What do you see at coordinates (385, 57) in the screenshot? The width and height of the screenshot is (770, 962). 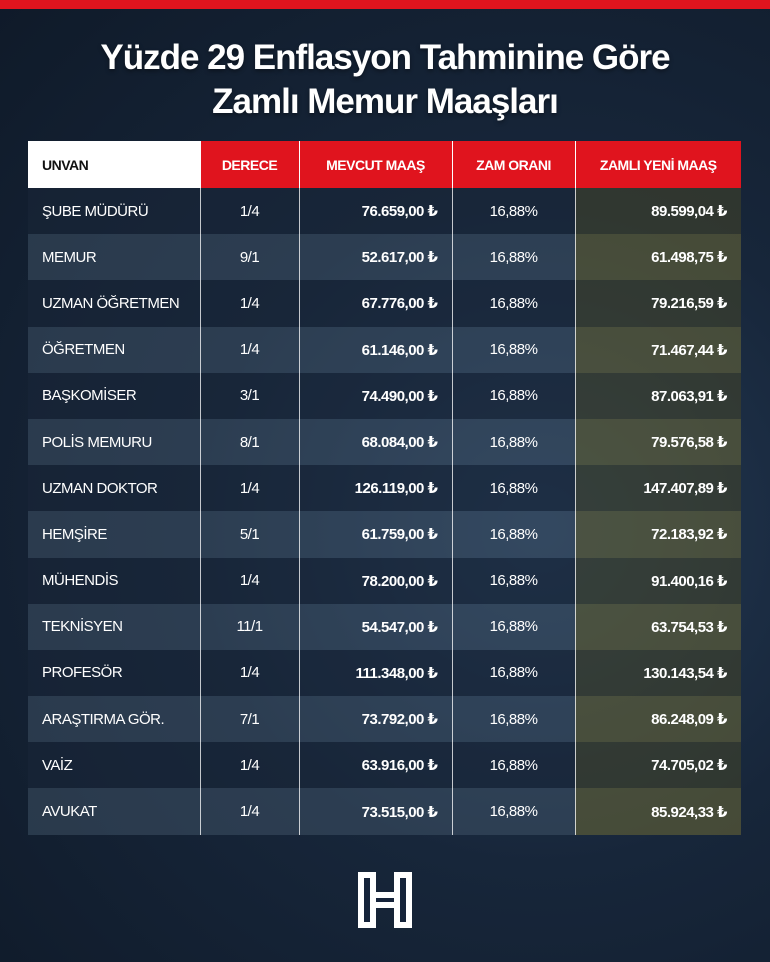 I see `title-line: Yüzde 29 Enflasyon Tahminine Göre` at bounding box center [385, 57].